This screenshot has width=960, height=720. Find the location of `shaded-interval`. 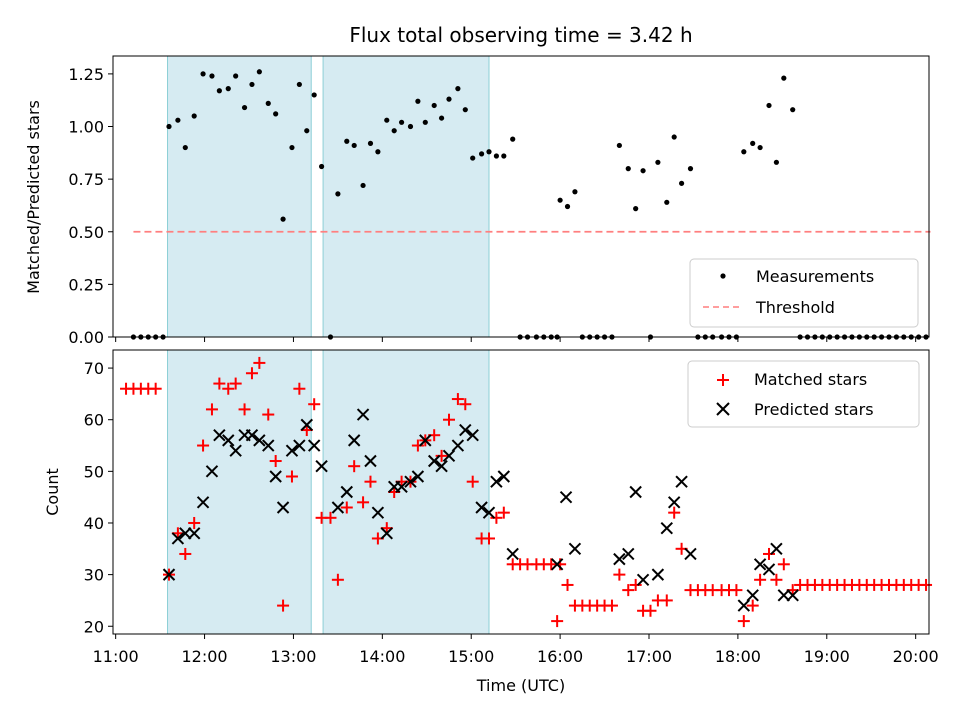

shaded-interval is located at coordinates (406, 196).